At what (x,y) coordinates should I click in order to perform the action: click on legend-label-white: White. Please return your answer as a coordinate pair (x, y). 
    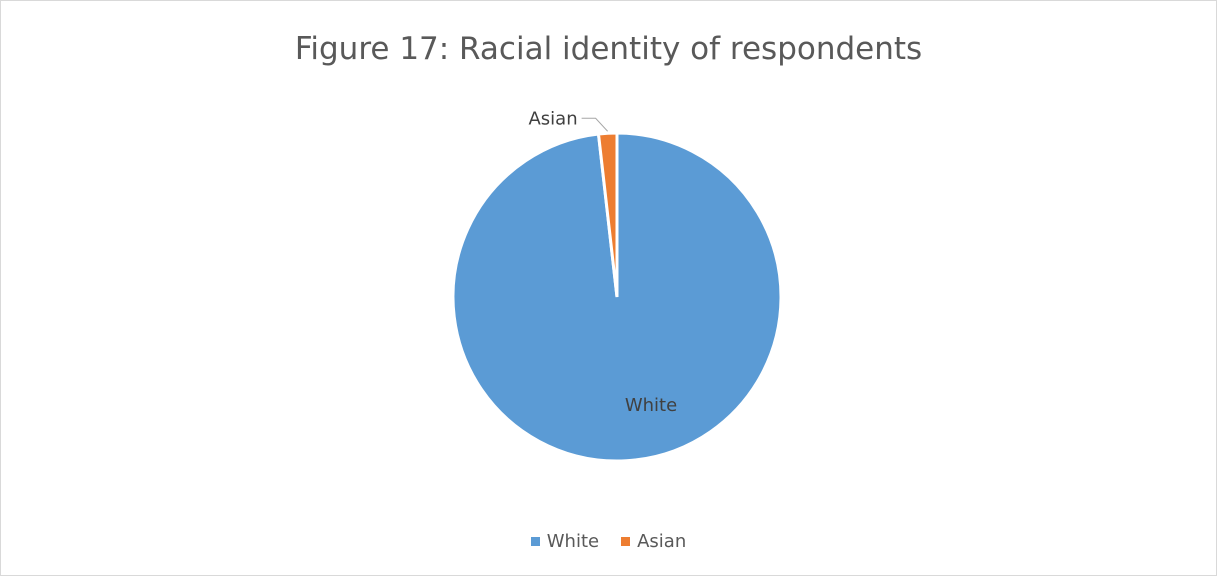
    Looking at the image, I should click on (573, 541).